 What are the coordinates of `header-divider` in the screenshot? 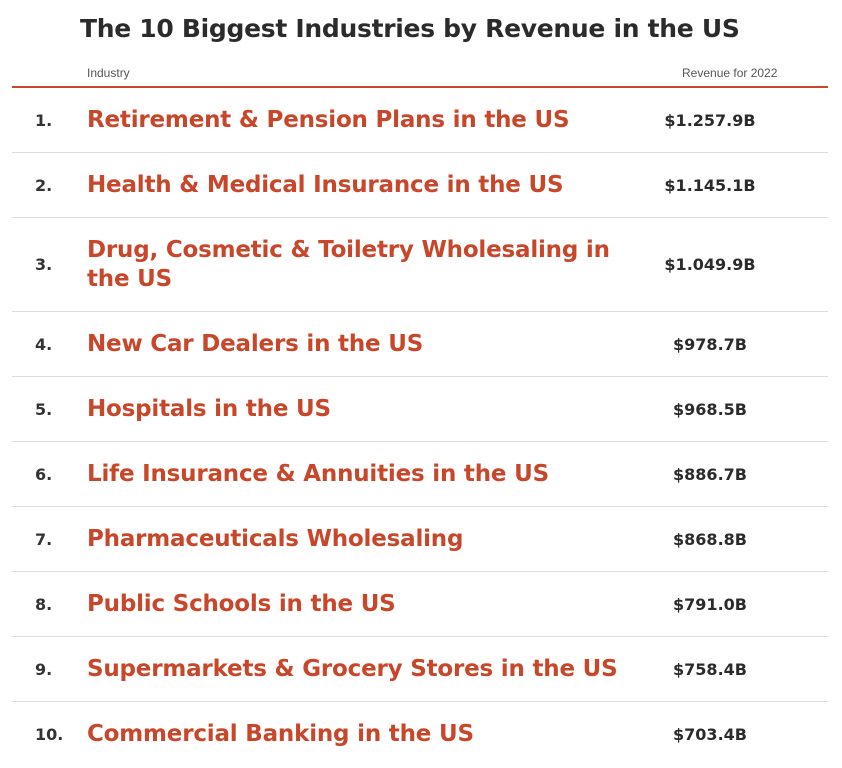 It's located at (420, 87).